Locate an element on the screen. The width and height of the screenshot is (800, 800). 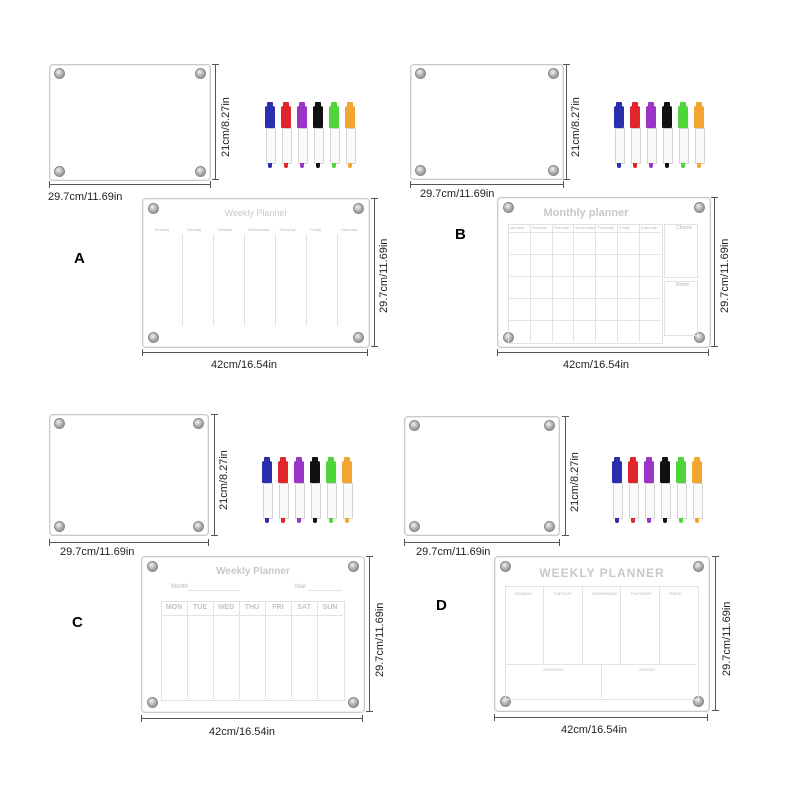
column-header: Monday is located at coordinates (162, 229).